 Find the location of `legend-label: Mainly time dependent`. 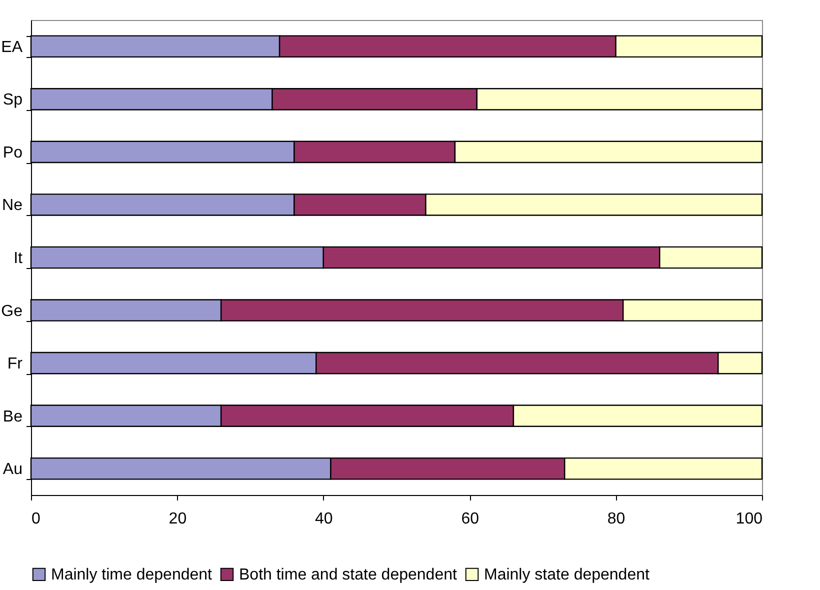

legend-label: Mainly time dependent is located at coordinates (132, 575).